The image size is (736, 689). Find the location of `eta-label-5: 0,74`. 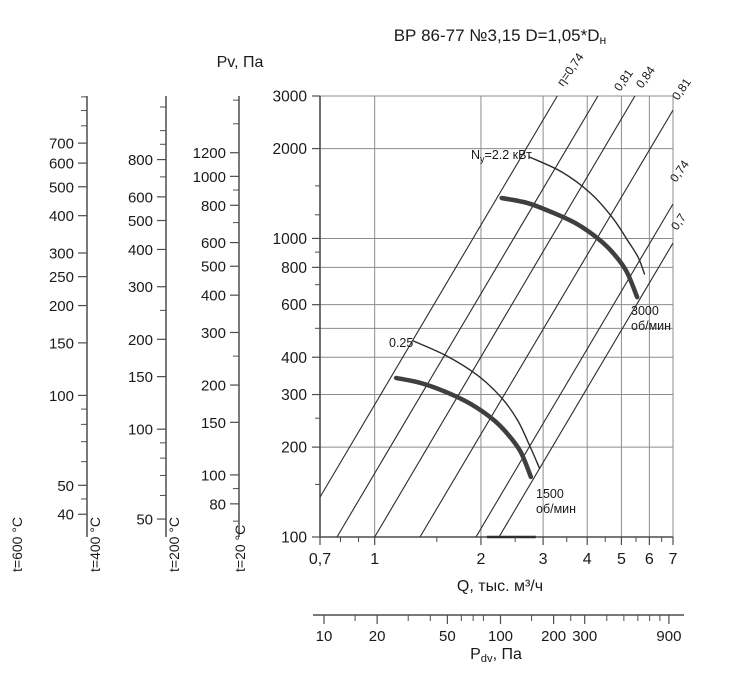

eta-label-5: 0,74 is located at coordinates (679, 170).